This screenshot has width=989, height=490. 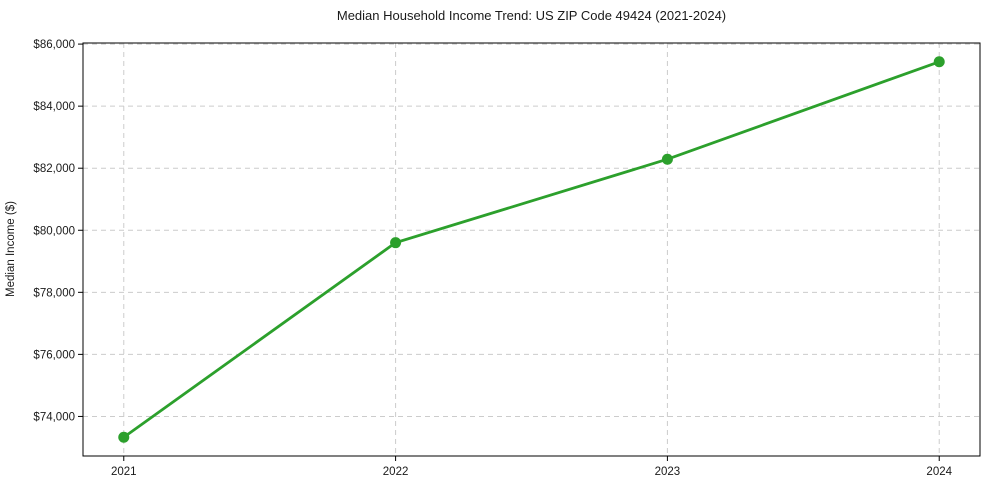 What do you see at coordinates (54, 45) in the screenshot?
I see `y-tick-label: $86,000` at bounding box center [54, 45].